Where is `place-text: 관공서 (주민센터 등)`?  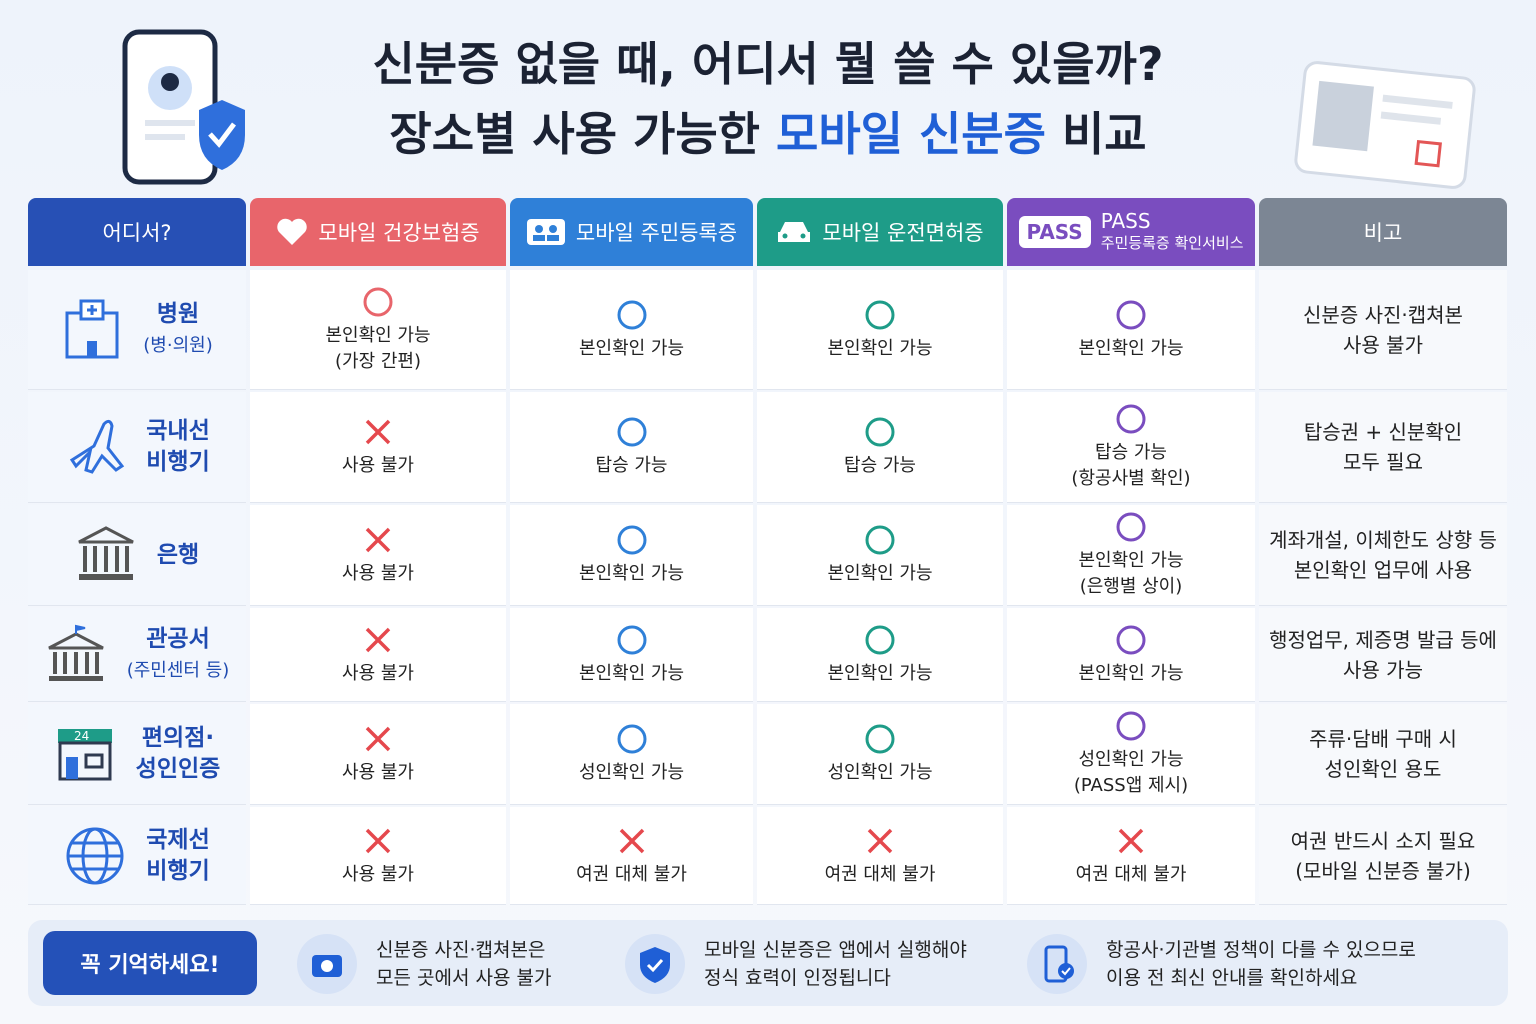 place-text: 관공서 (주민센터 등) is located at coordinates (178, 655).